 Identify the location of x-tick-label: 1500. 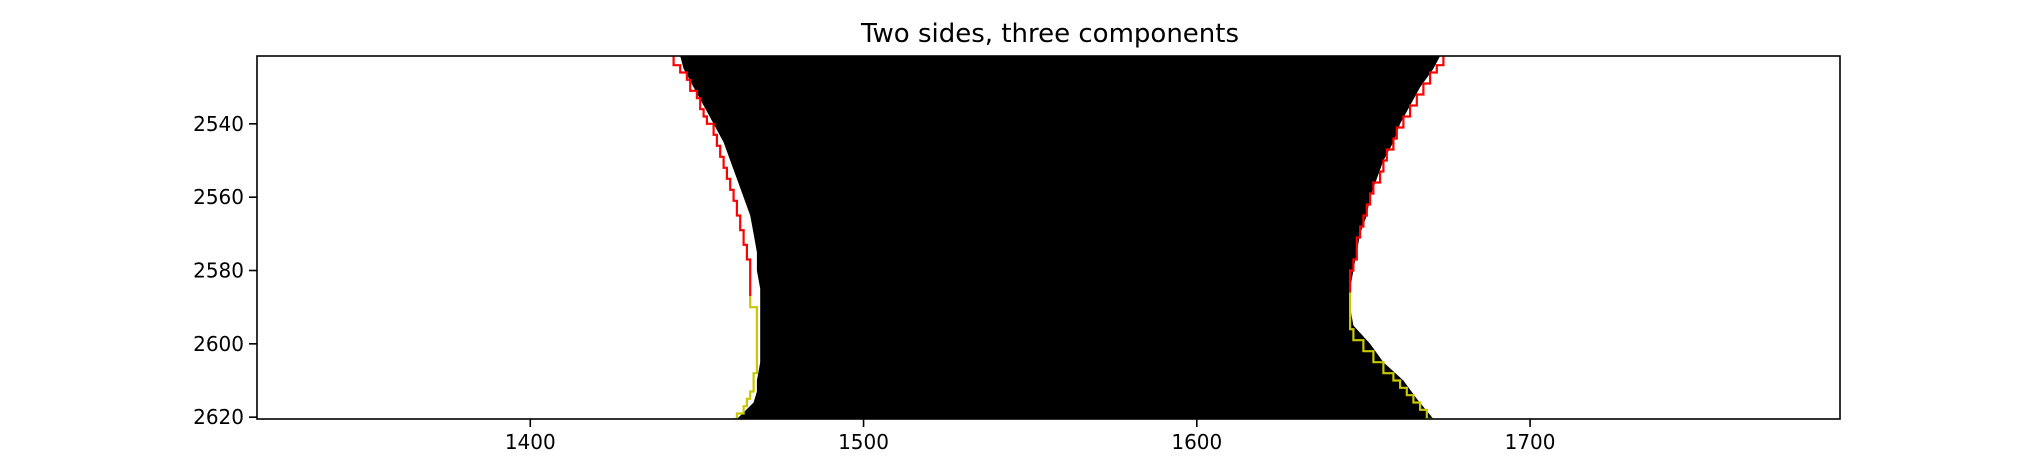
(863, 442).